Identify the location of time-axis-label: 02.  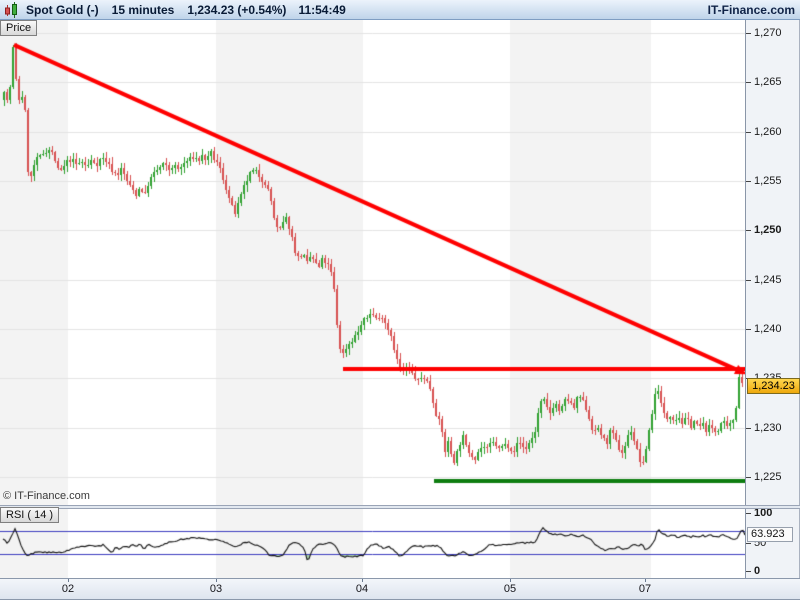
(68, 589).